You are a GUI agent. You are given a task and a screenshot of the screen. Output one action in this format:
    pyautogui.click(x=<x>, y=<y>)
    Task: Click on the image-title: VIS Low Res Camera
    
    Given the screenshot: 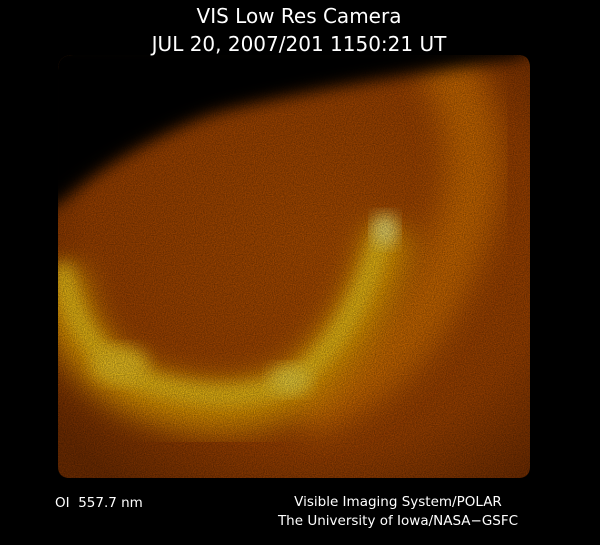 What is the action you would take?
    pyautogui.click(x=299, y=16)
    